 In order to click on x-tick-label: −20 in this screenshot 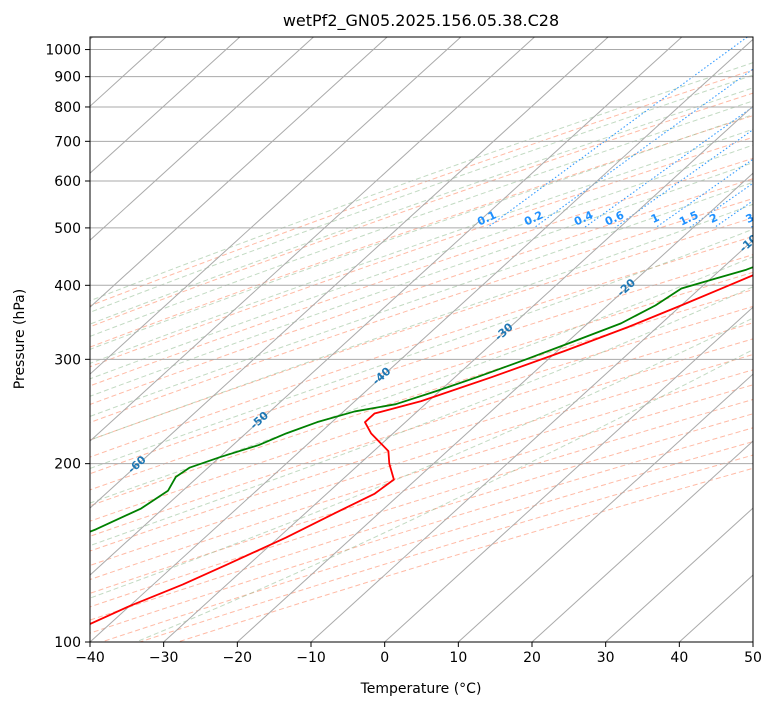, I will do `click(238, 658)`.